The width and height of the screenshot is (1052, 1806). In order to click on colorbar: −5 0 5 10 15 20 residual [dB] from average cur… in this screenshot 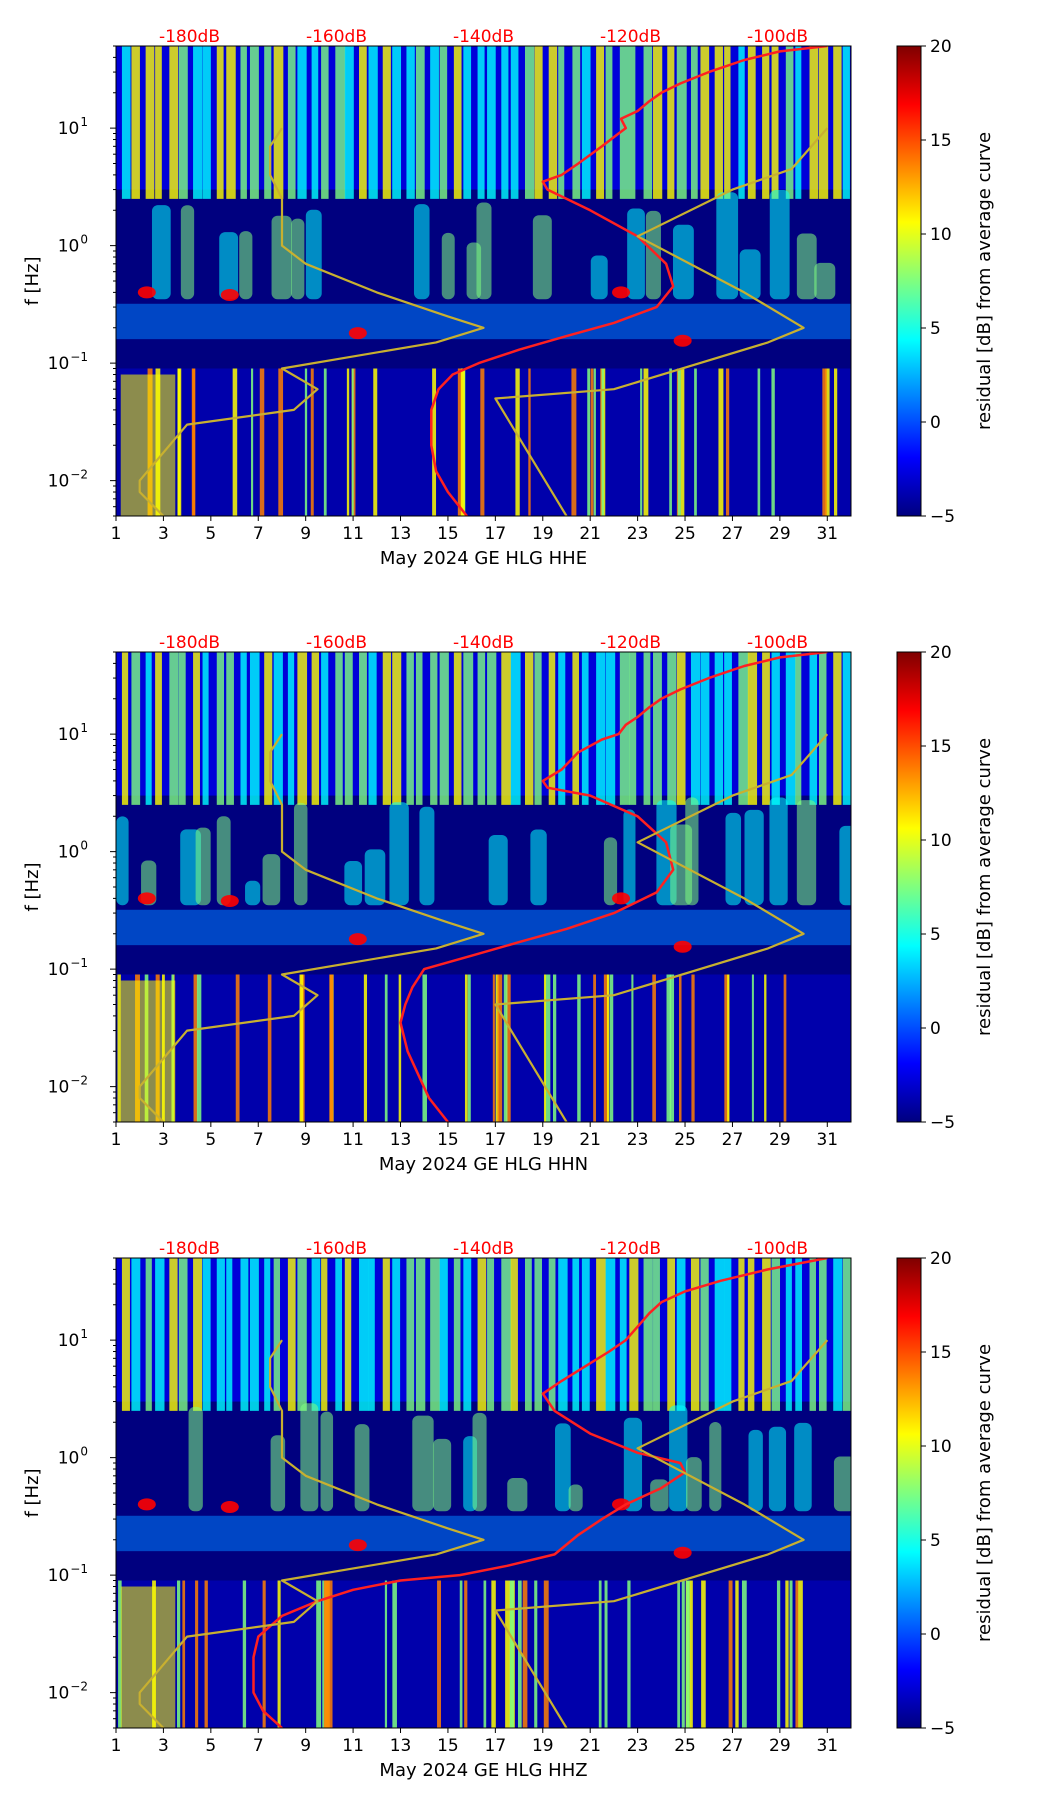, I will do `click(945, 1494)`.